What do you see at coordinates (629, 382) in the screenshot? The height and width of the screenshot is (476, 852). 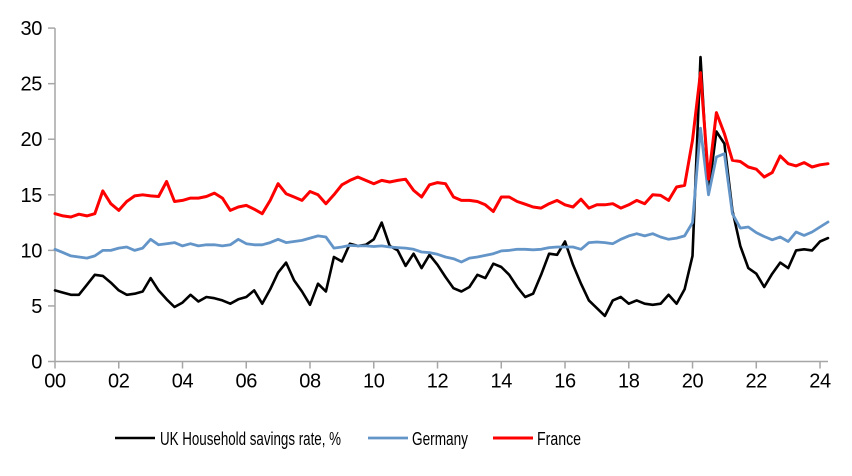 I see `x-tick-label: 18` at bounding box center [629, 382].